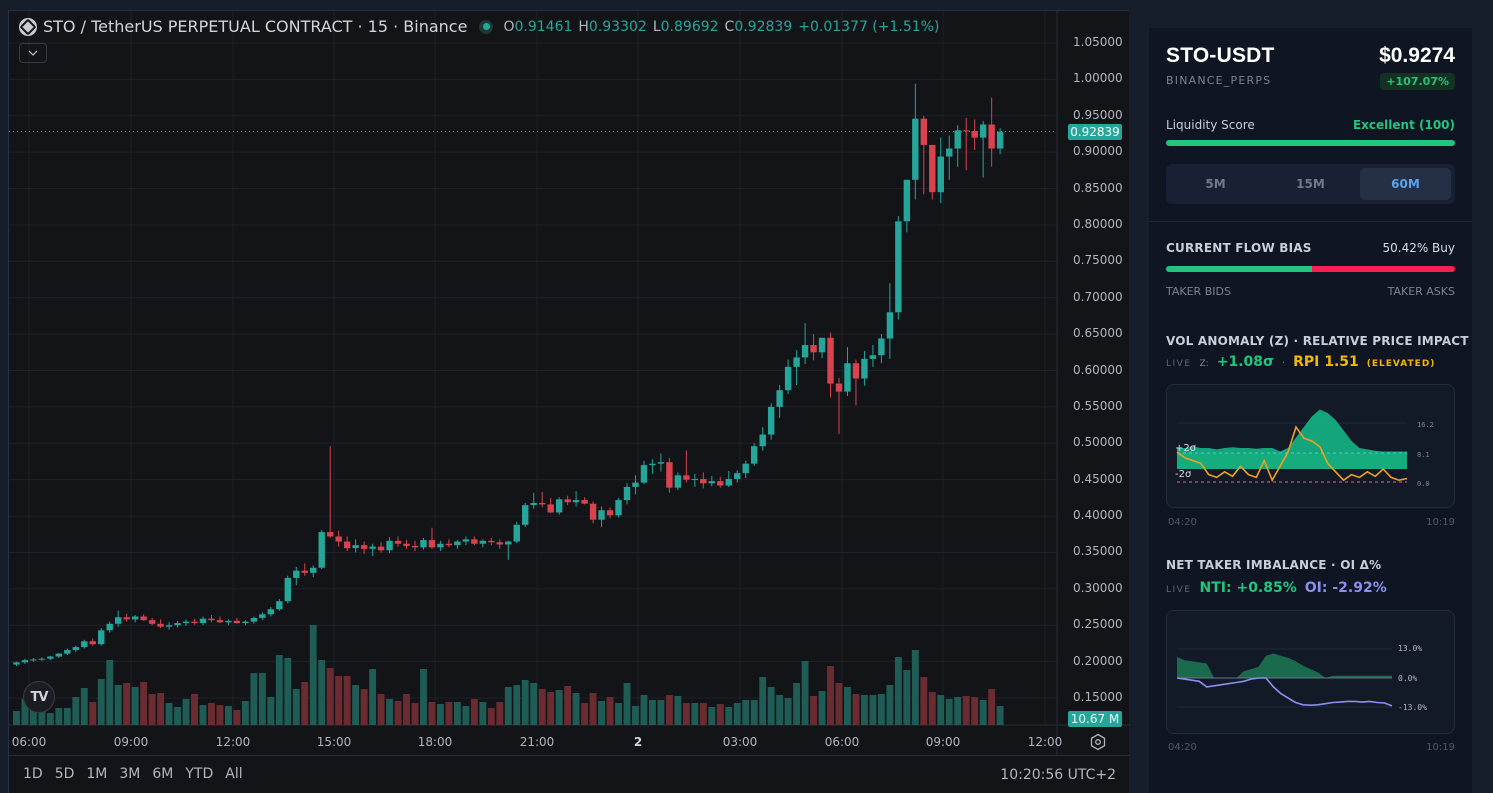 Image resolution: width=1493 pixels, height=793 pixels. I want to click on collapse-legend-button, so click(33, 53).